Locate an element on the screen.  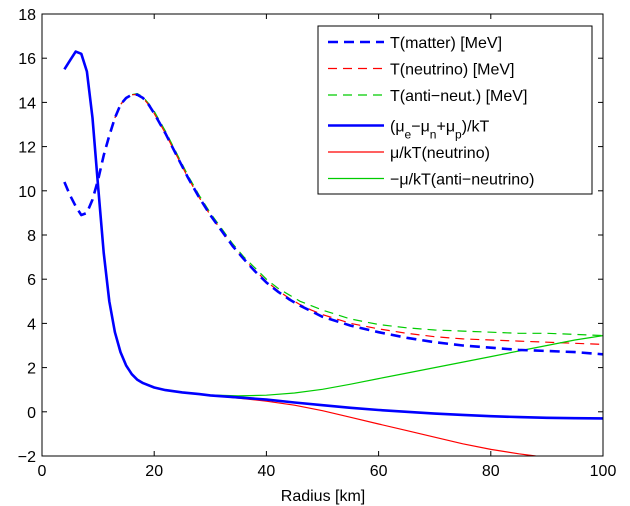
y-tick-label: −2 is located at coordinates (27, 457).